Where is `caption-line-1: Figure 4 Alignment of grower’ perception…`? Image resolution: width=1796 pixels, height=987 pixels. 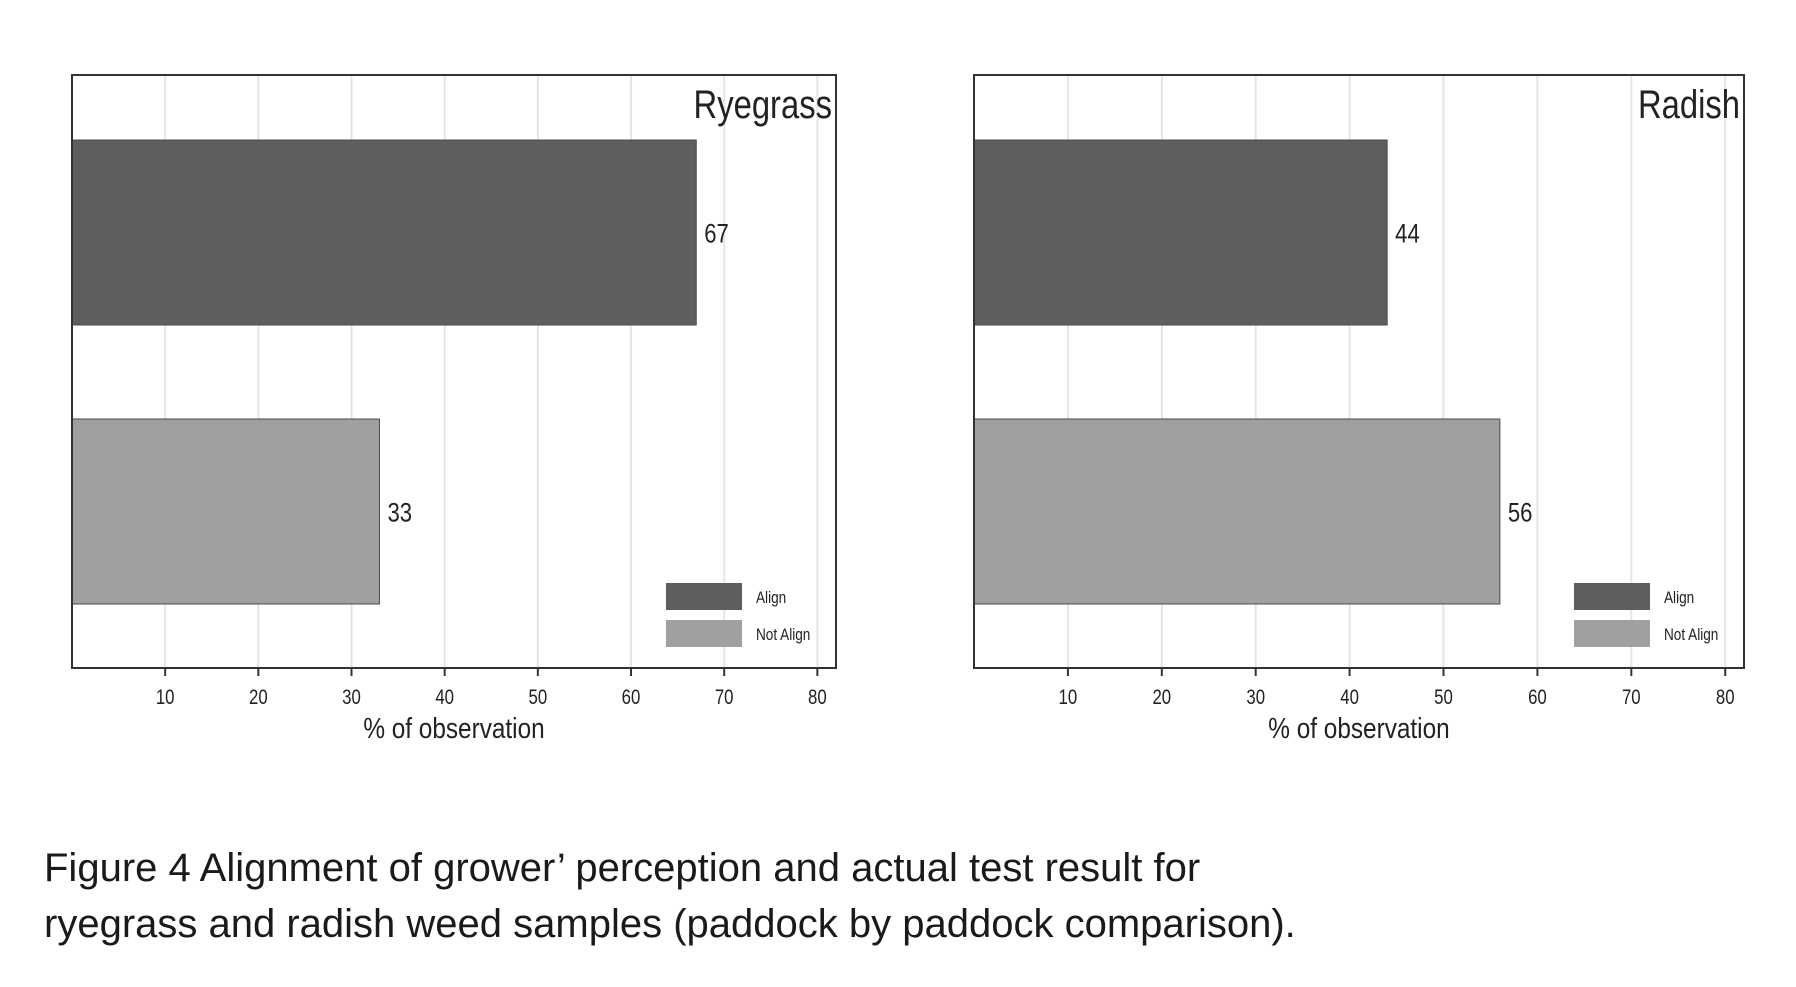
caption-line-1: Figure 4 Alignment of grower’ perception… is located at coordinates (622, 868).